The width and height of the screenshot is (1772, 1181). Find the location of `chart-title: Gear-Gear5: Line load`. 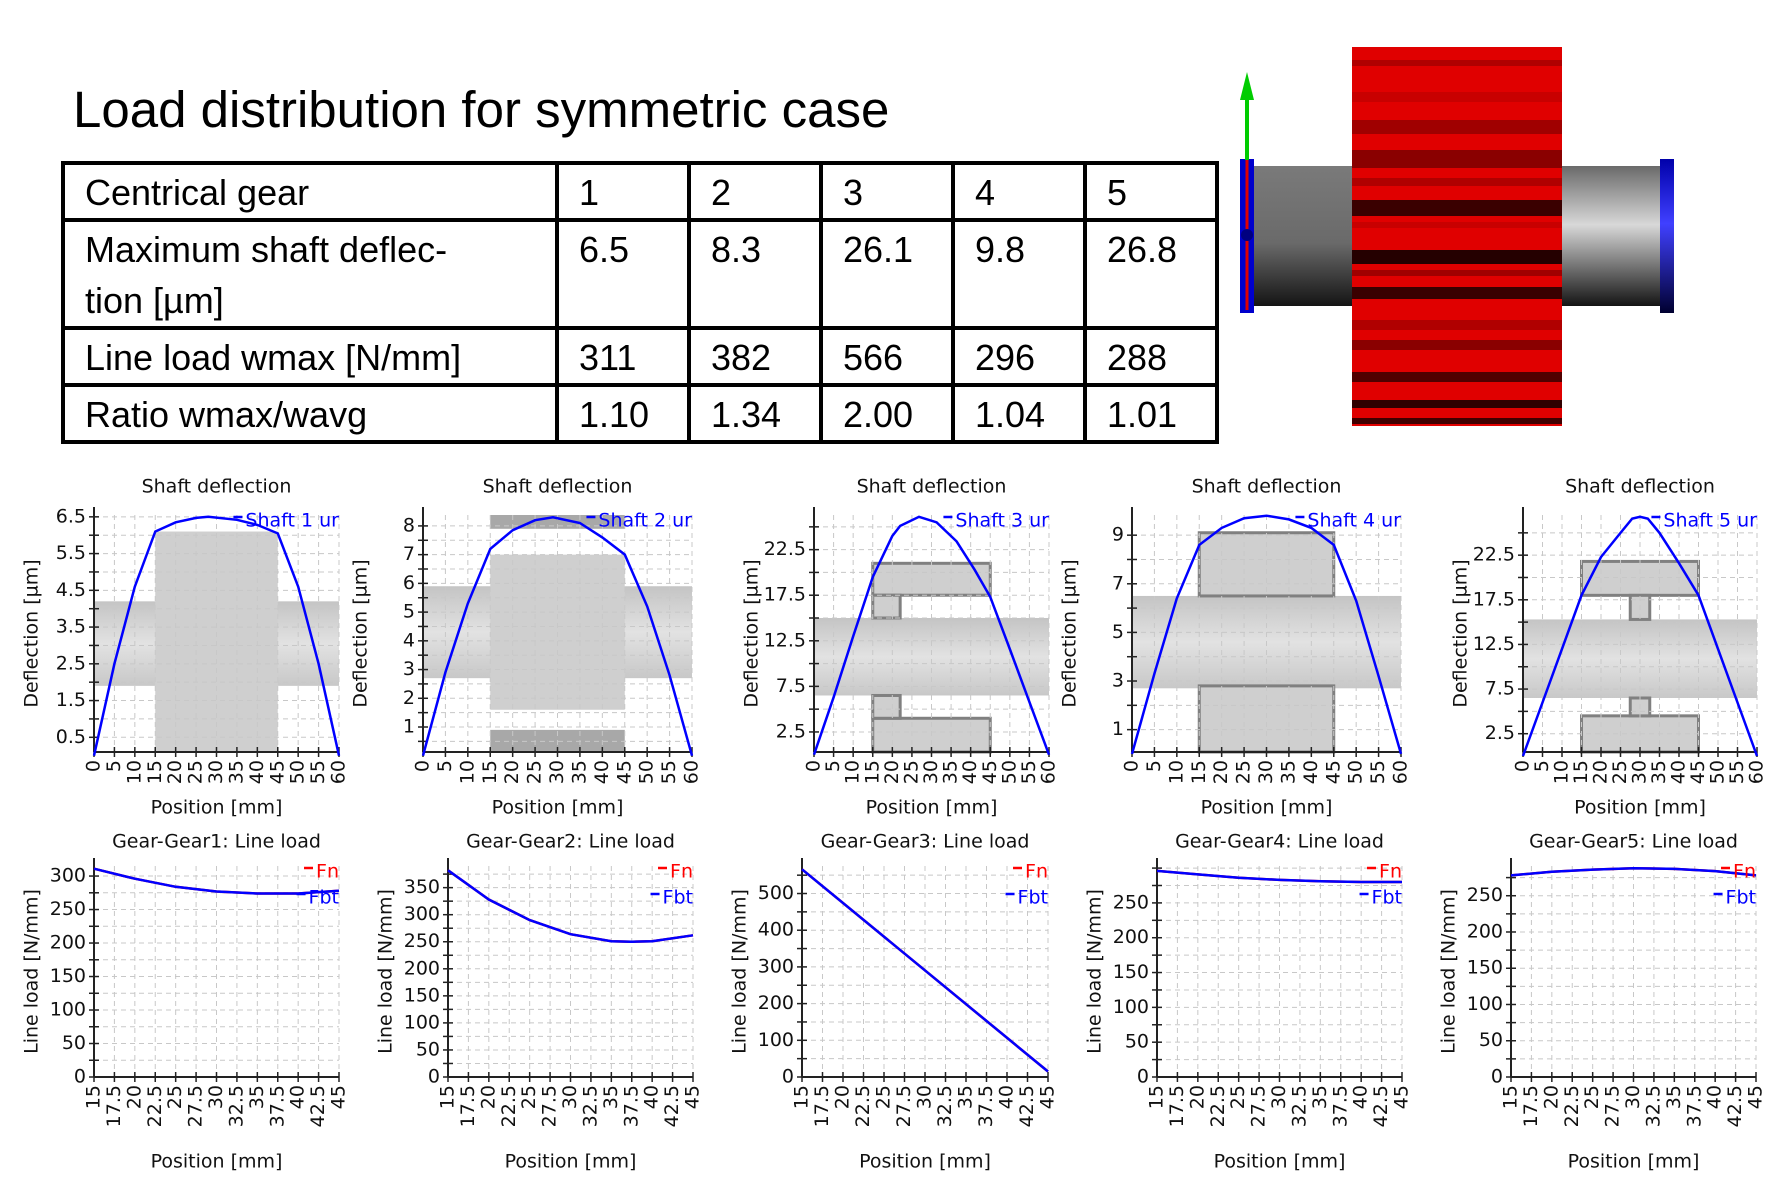

chart-title: Gear-Gear5: Line load is located at coordinates (1633, 842).